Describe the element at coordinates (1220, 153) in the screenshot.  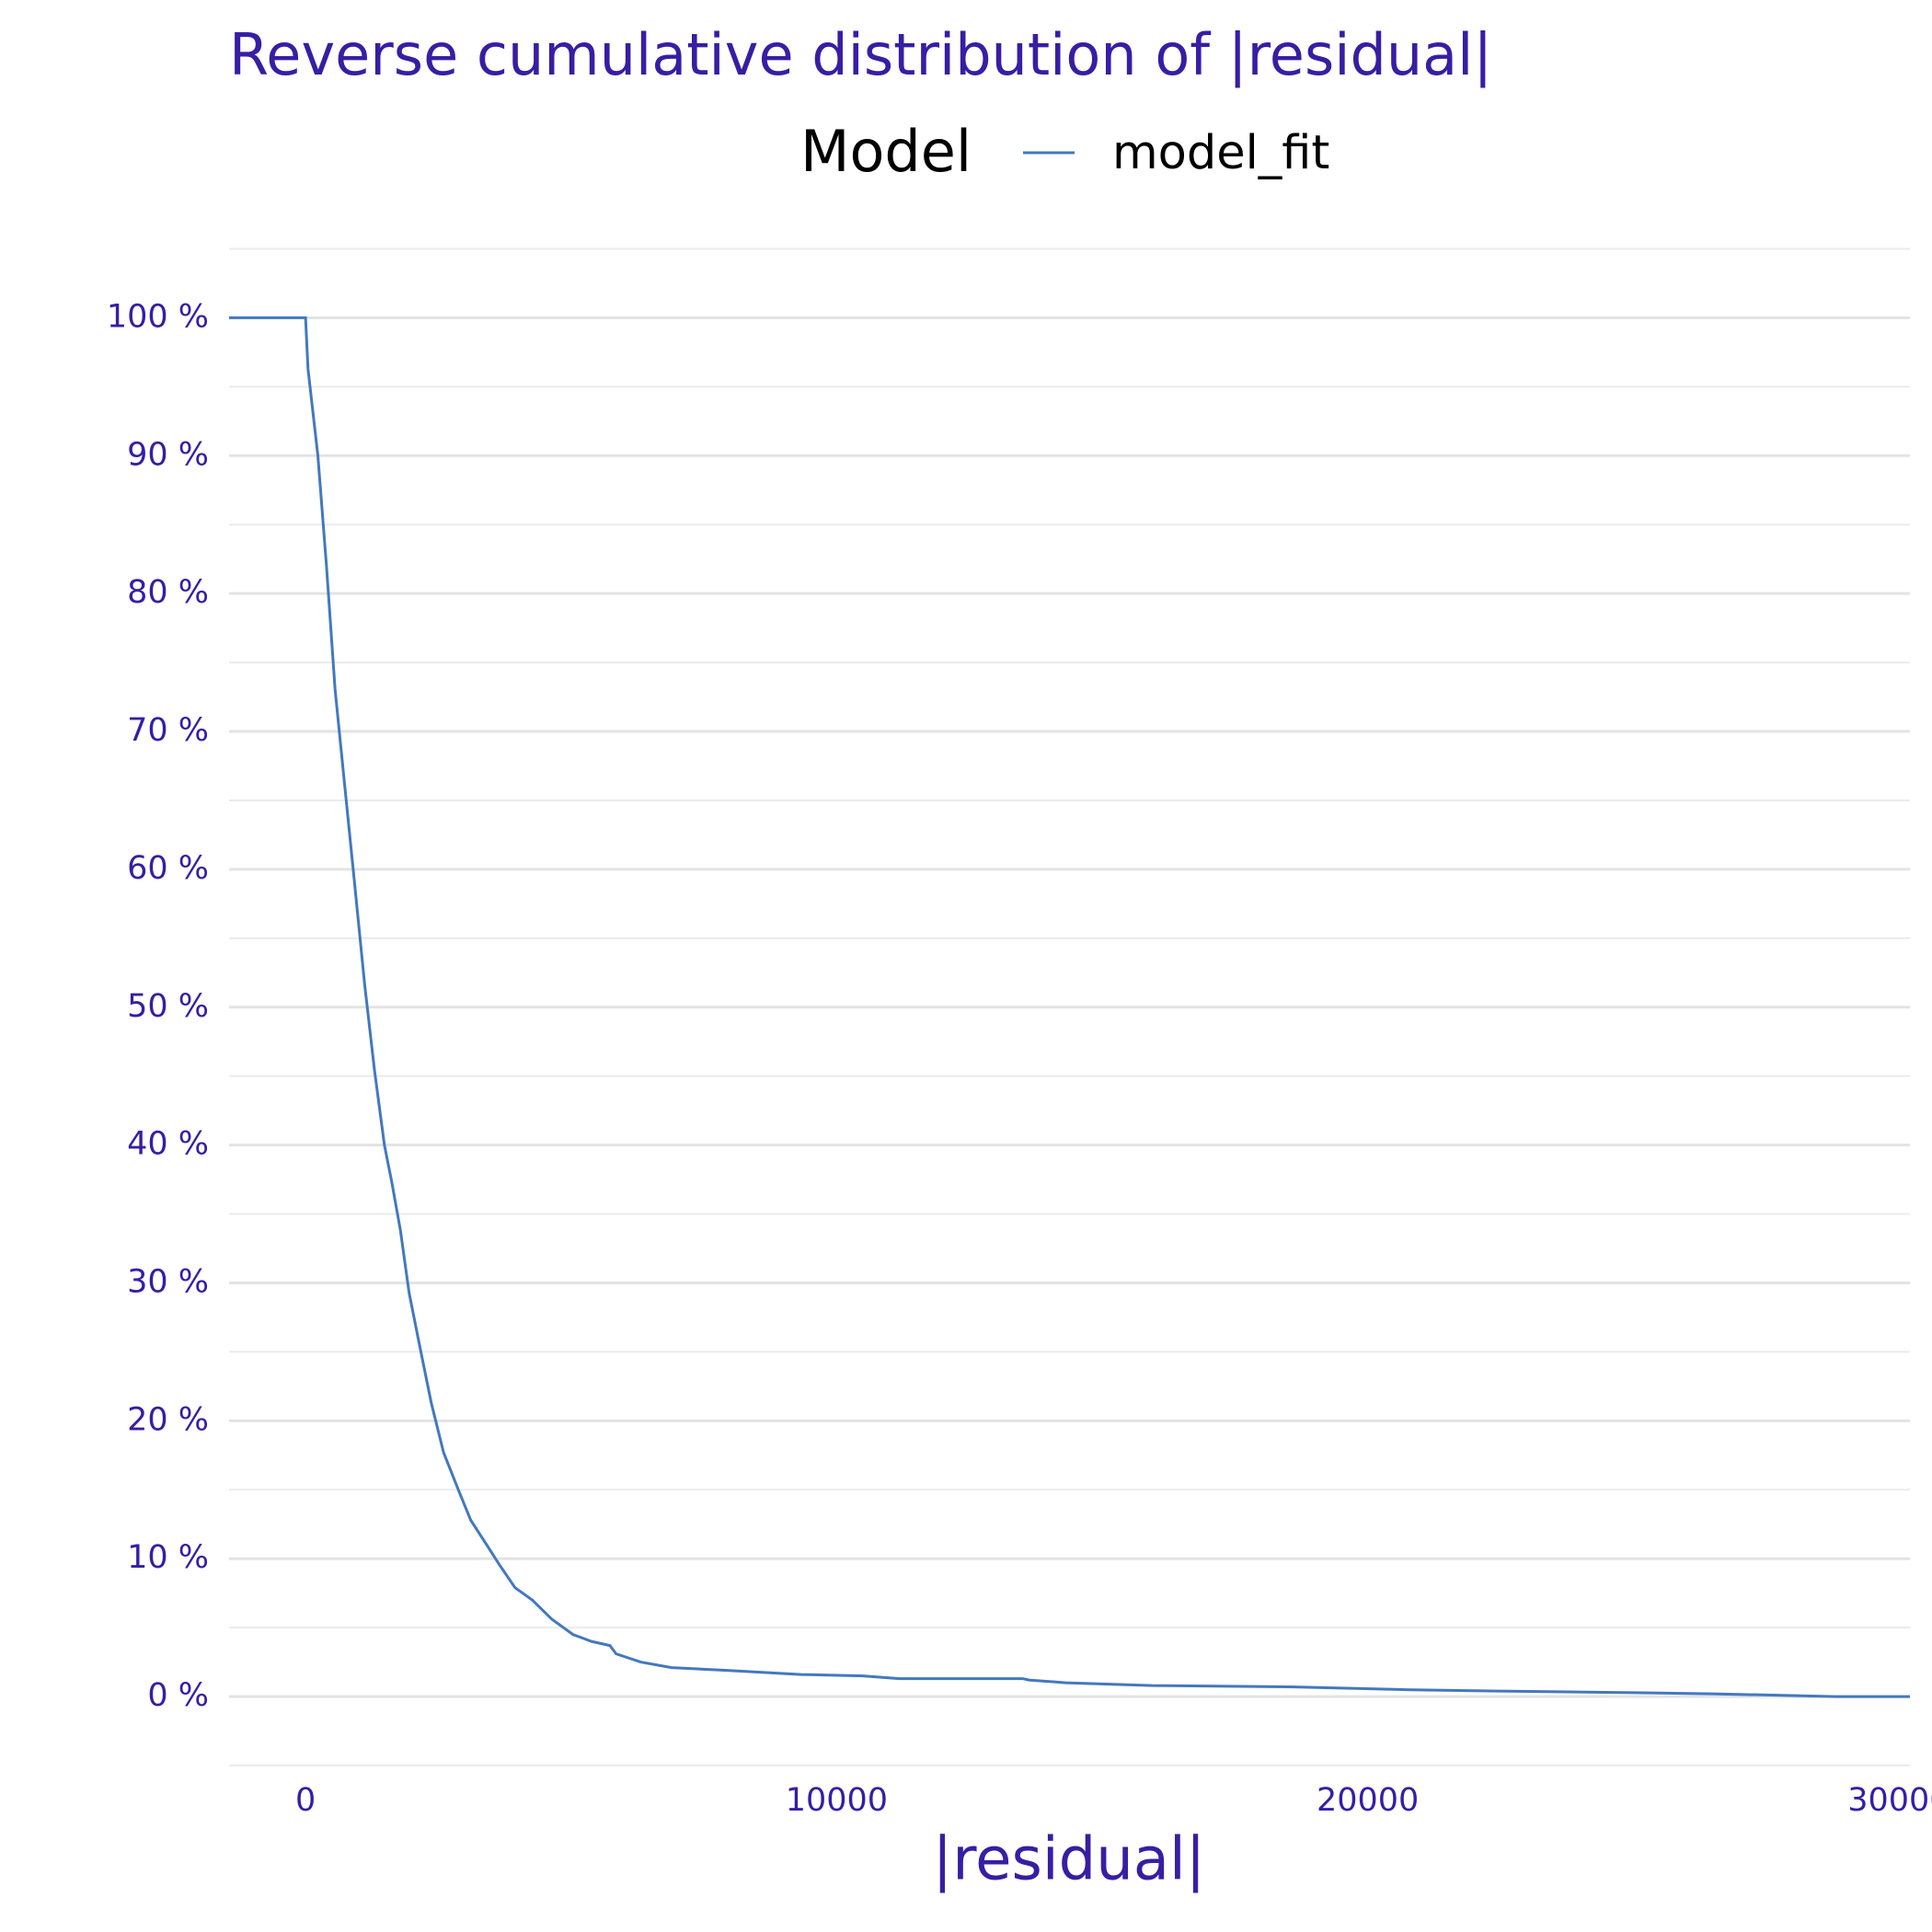
I see `legend-label: model_fit` at that location.